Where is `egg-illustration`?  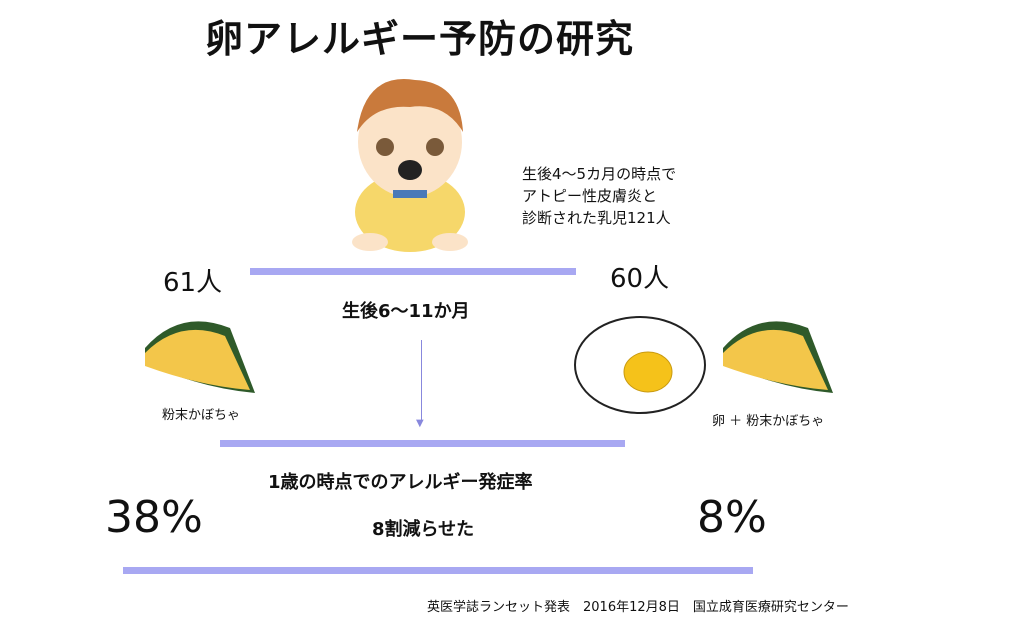
egg-illustration is located at coordinates (640, 365).